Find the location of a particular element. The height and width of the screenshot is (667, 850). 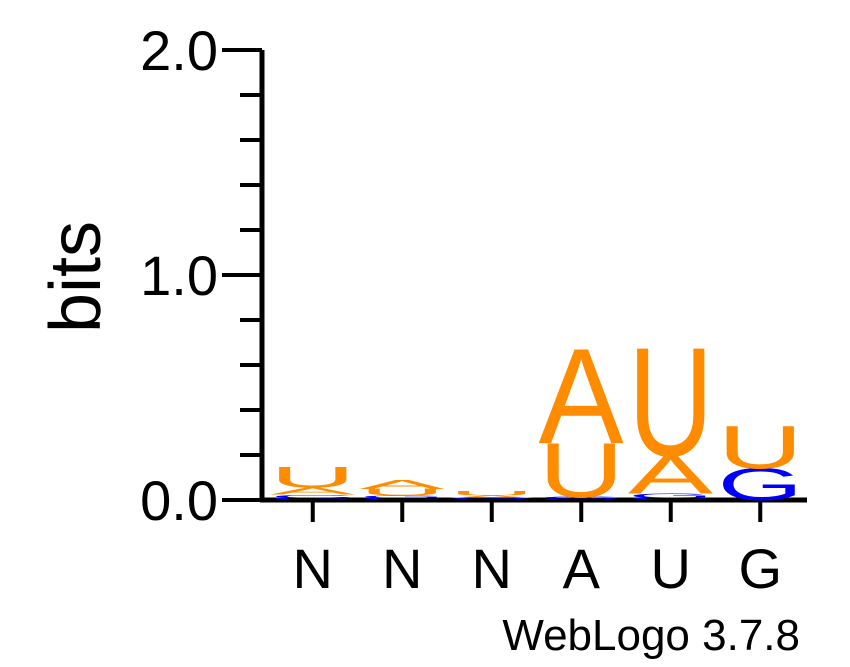

y-tick-label: 0.0 is located at coordinates (179, 500).